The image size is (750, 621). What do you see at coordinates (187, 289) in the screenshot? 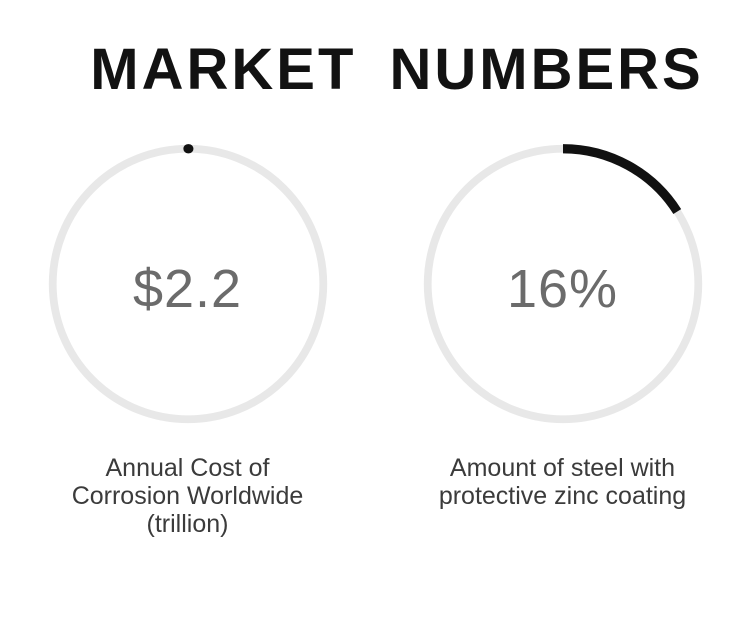
I see `donut-value-corrosion: $2.2` at bounding box center [187, 289].